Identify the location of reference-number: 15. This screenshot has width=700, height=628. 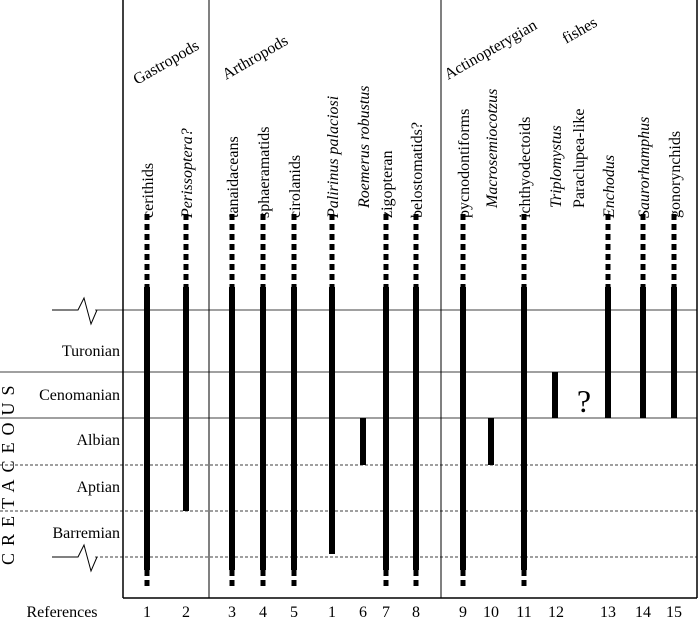
(674, 612).